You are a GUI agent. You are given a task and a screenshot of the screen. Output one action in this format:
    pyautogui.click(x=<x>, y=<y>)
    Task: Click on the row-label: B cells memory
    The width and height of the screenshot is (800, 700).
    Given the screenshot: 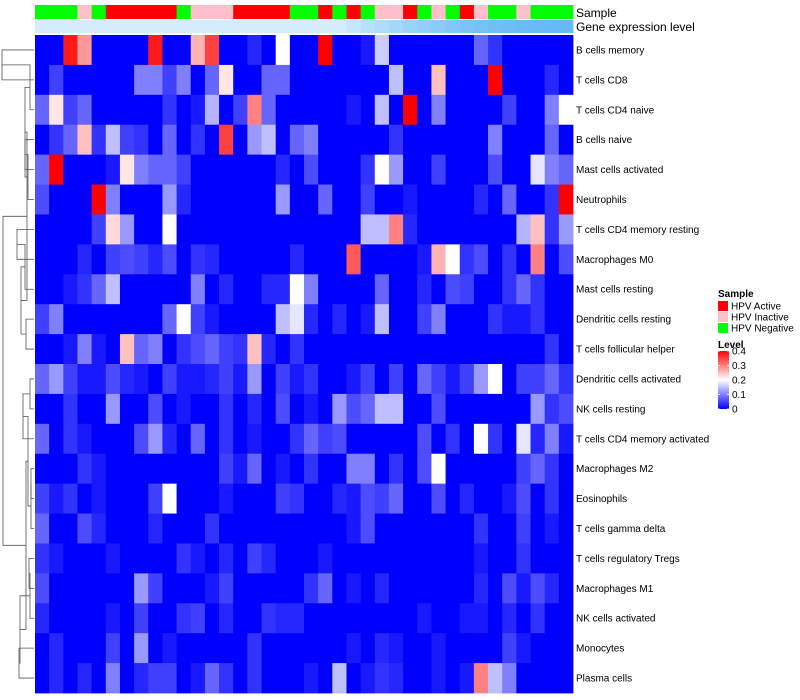 What is the action you would take?
    pyautogui.click(x=610, y=50)
    